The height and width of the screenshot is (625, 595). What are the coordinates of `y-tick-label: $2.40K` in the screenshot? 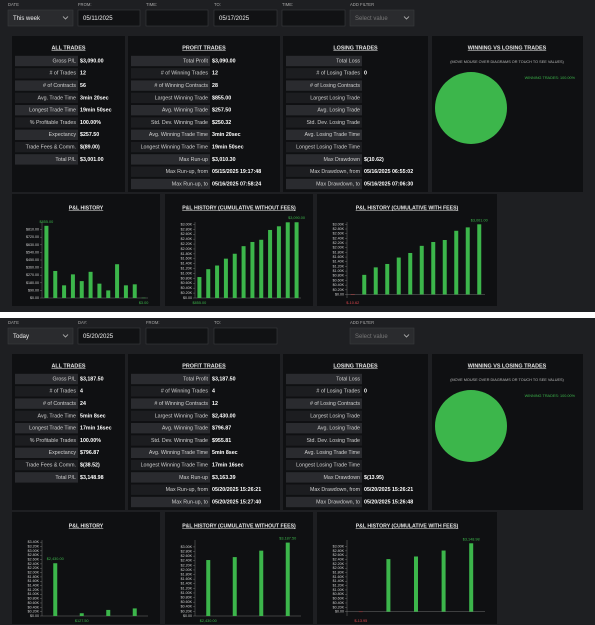 It's located at (339, 559).